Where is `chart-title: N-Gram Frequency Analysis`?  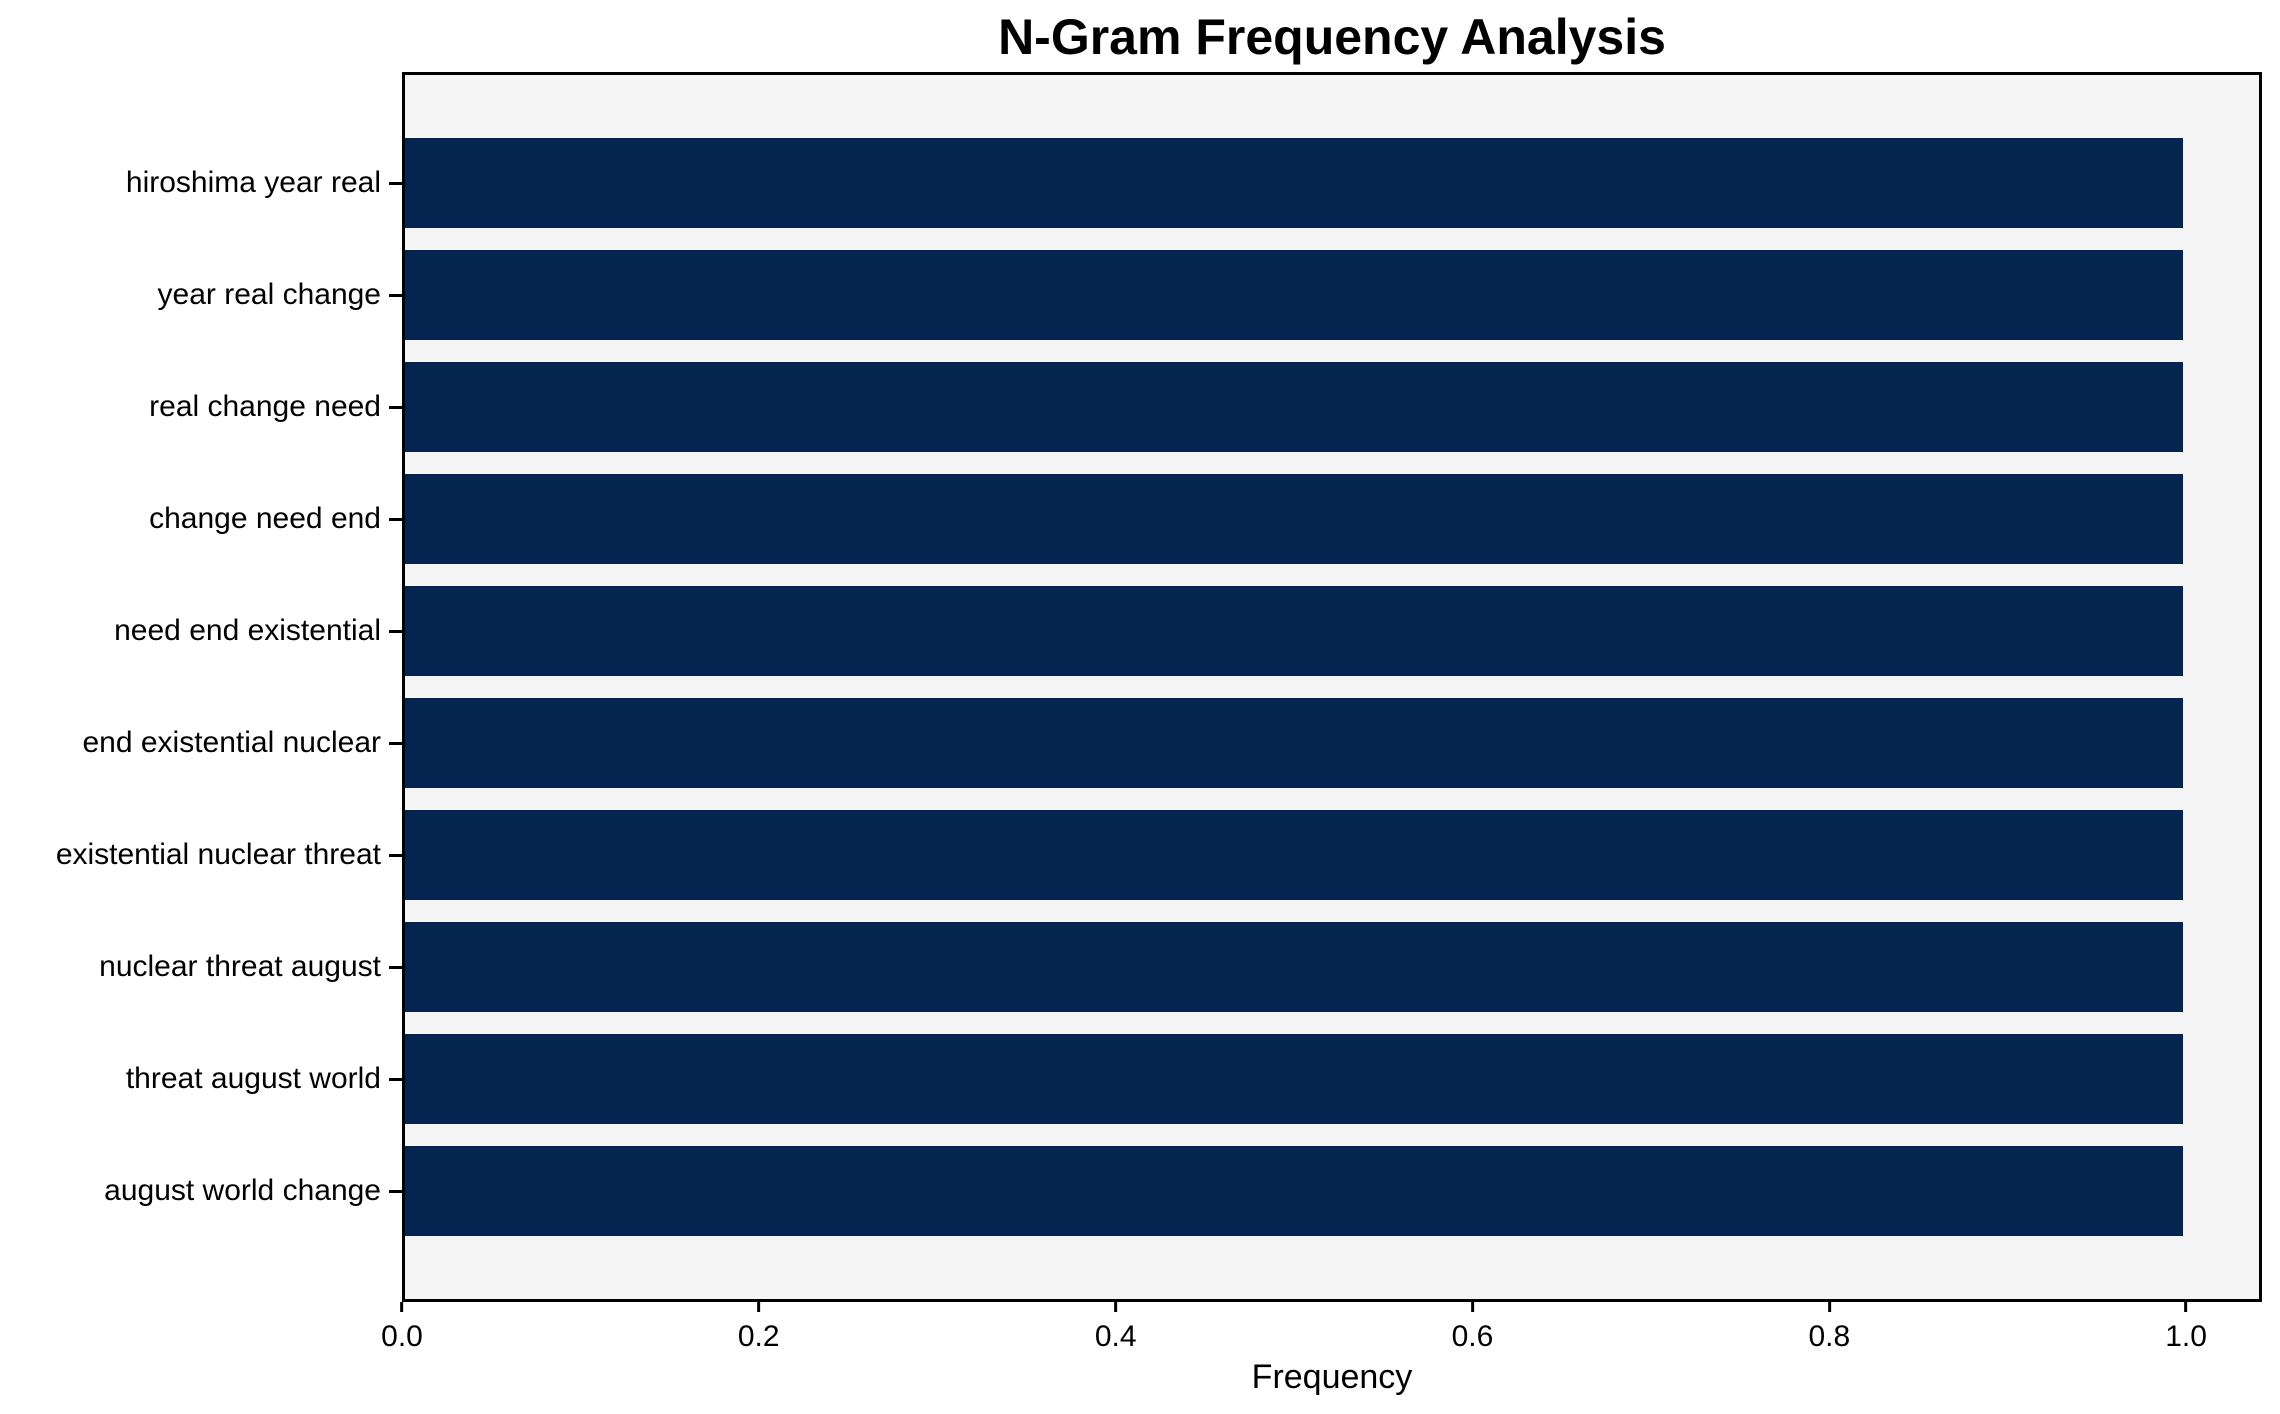
chart-title: N-Gram Frequency Analysis is located at coordinates (1332, 37).